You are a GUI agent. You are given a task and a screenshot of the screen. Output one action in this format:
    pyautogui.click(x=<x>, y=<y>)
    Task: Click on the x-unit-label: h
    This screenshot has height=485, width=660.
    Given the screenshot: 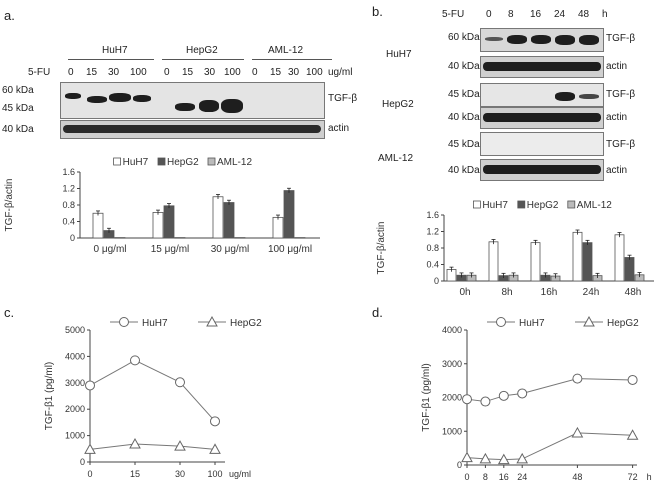 What is the action you would take?
    pyautogui.click(x=649, y=477)
    